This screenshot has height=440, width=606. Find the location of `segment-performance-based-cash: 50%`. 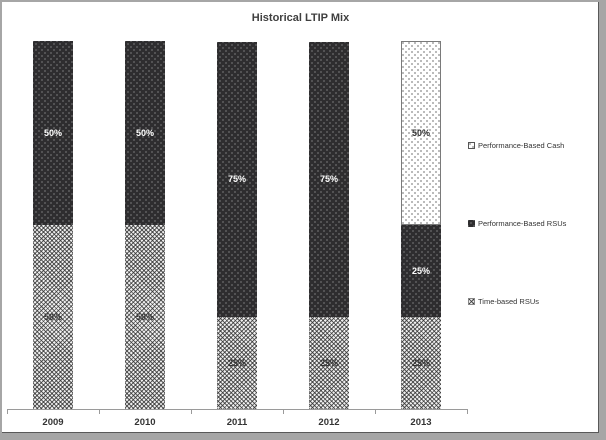

segment-performance-based-cash: 50% is located at coordinates (421, 133).